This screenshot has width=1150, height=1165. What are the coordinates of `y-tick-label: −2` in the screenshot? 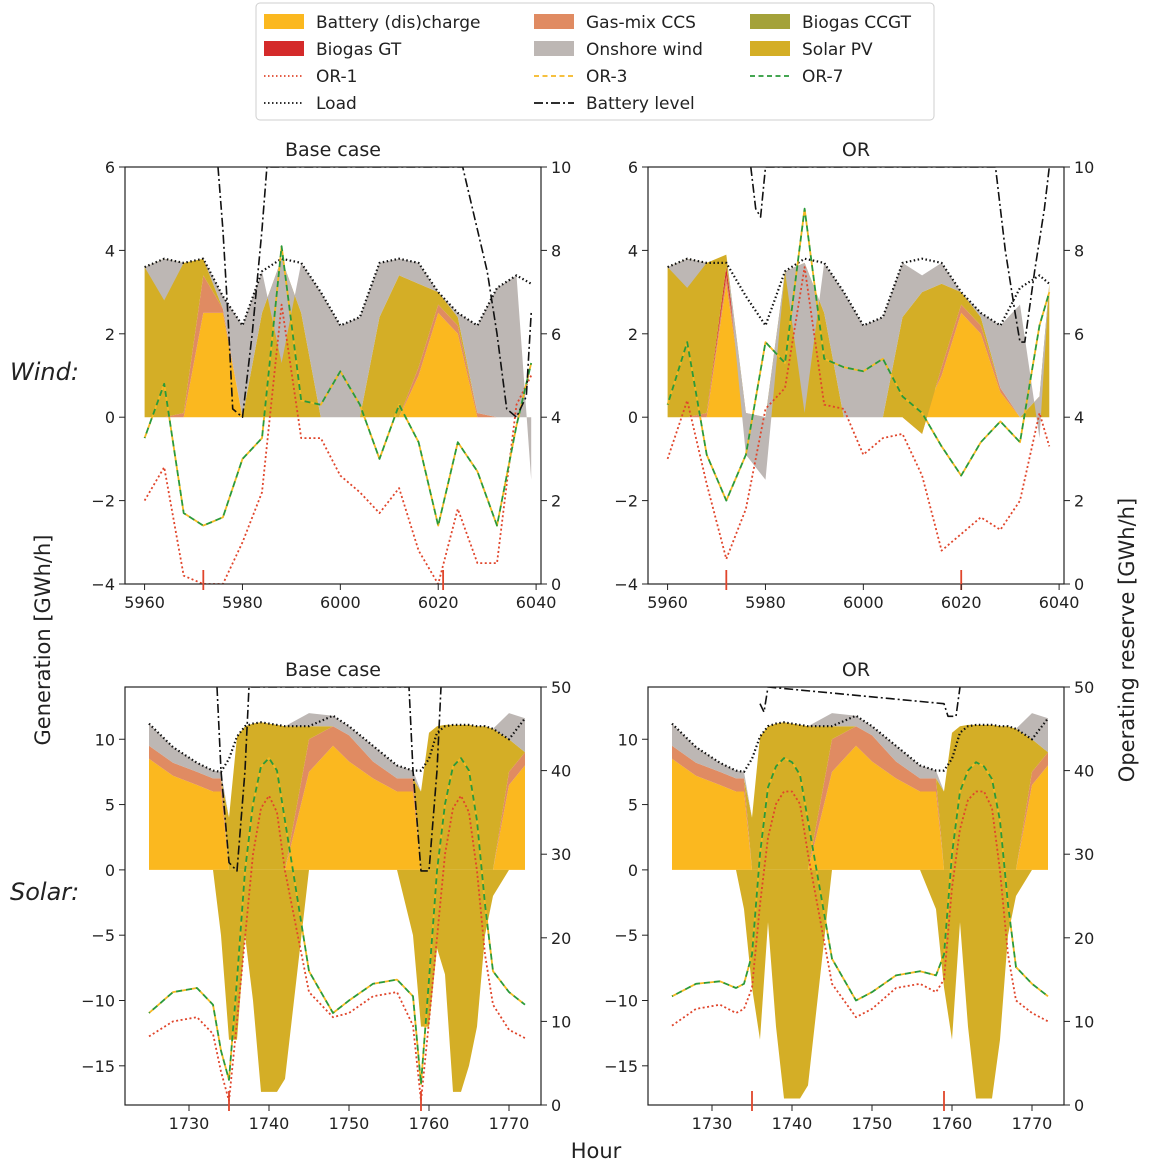 It's located at (626, 501).